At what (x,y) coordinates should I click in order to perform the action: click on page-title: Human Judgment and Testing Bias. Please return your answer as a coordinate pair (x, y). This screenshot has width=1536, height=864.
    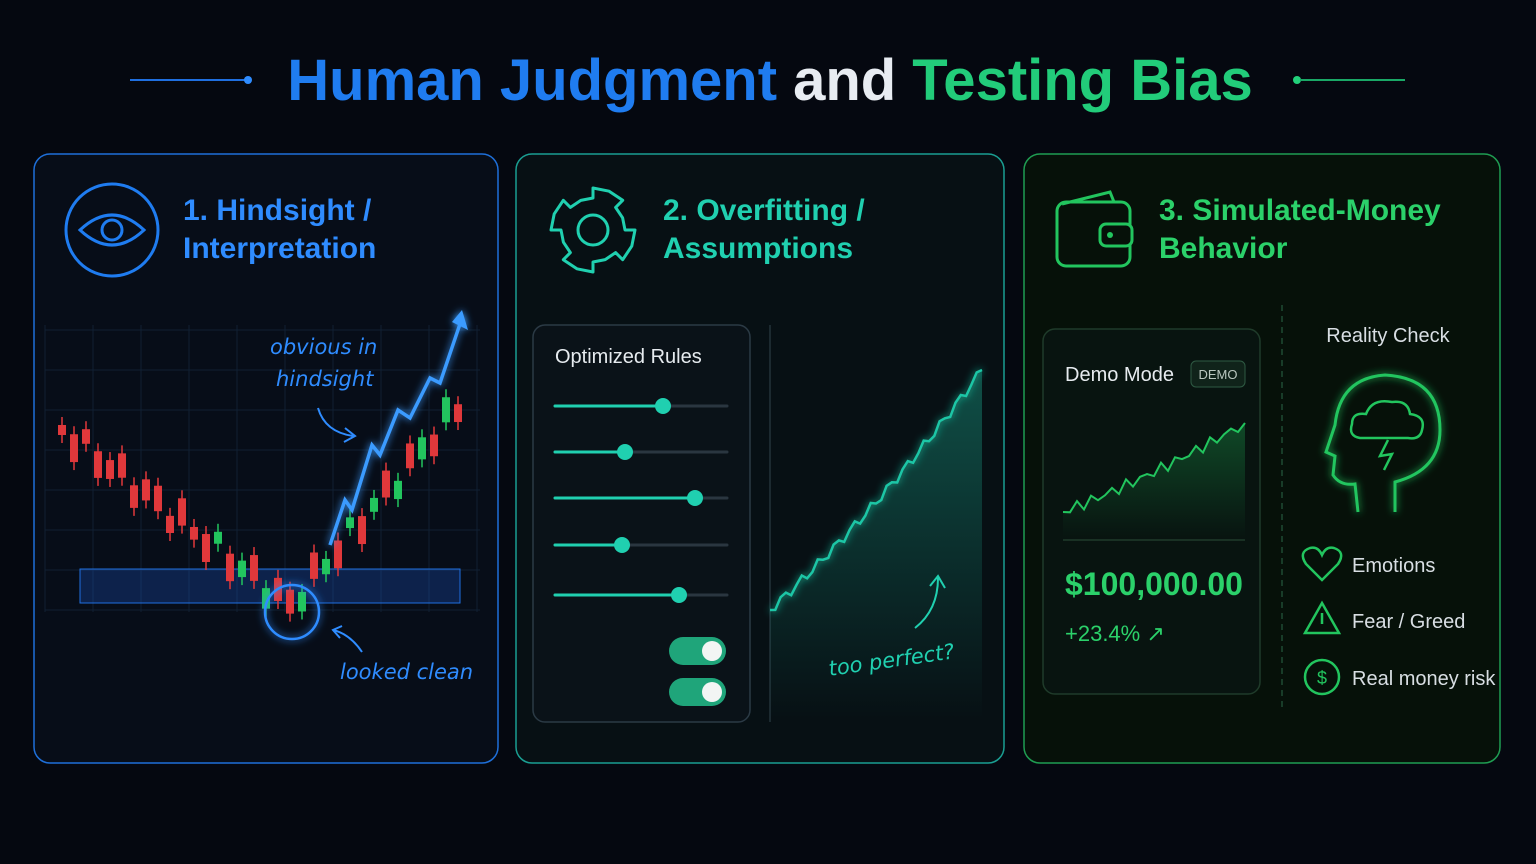
    Looking at the image, I should click on (770, 80).